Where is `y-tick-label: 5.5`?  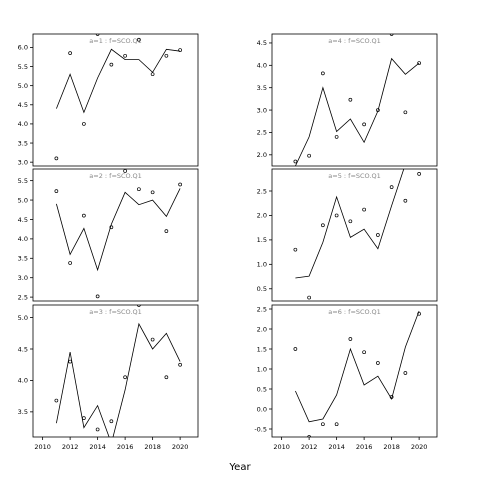
y-tick-label: 5.5 is located at coordinates (23, 67).